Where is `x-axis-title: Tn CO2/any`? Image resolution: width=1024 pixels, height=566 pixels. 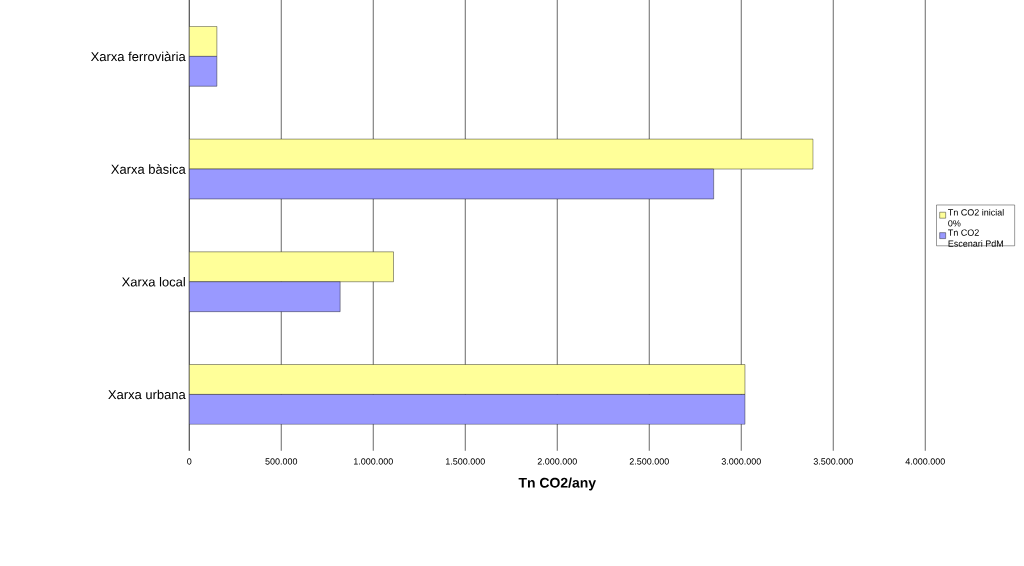 x-axis-title: Tn CO2/any is located at coordinates (557, 484).